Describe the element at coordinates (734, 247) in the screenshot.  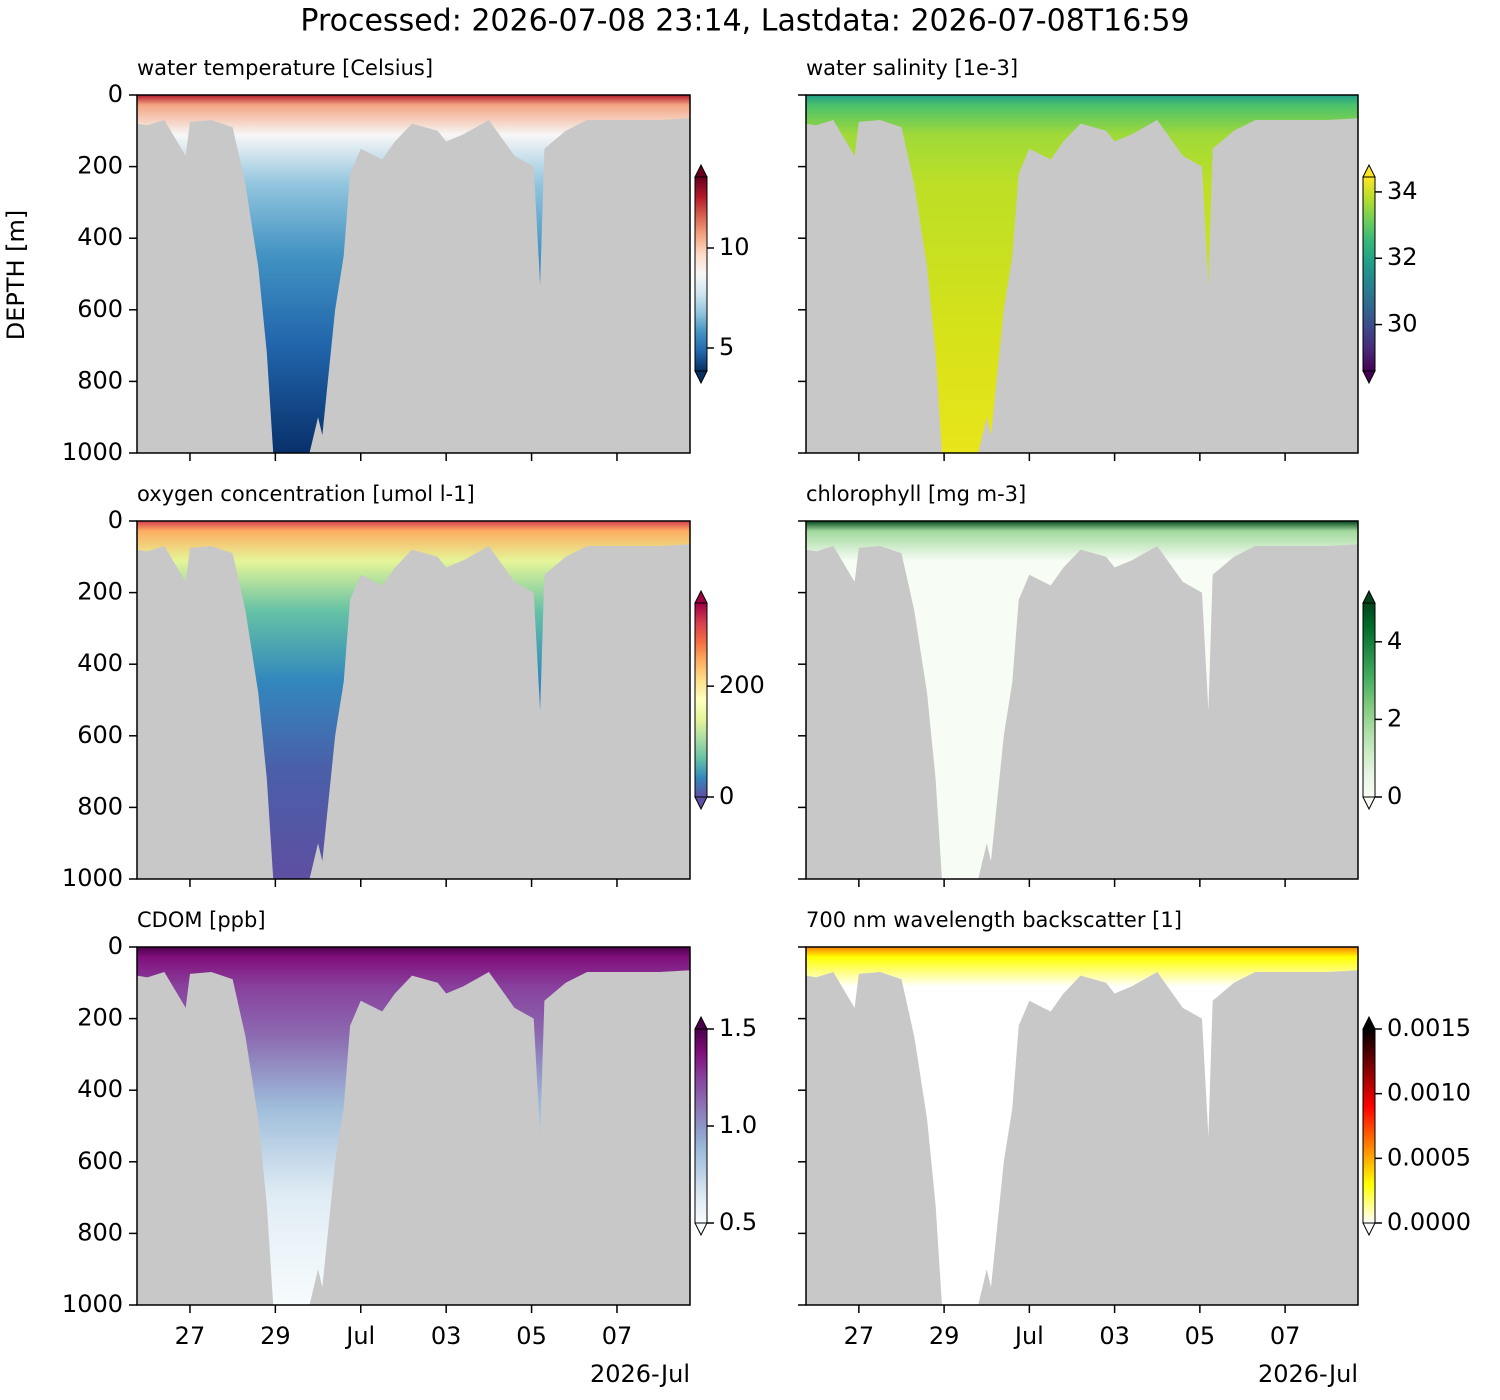
I see `colorbar-tick-label: 10` at that location.